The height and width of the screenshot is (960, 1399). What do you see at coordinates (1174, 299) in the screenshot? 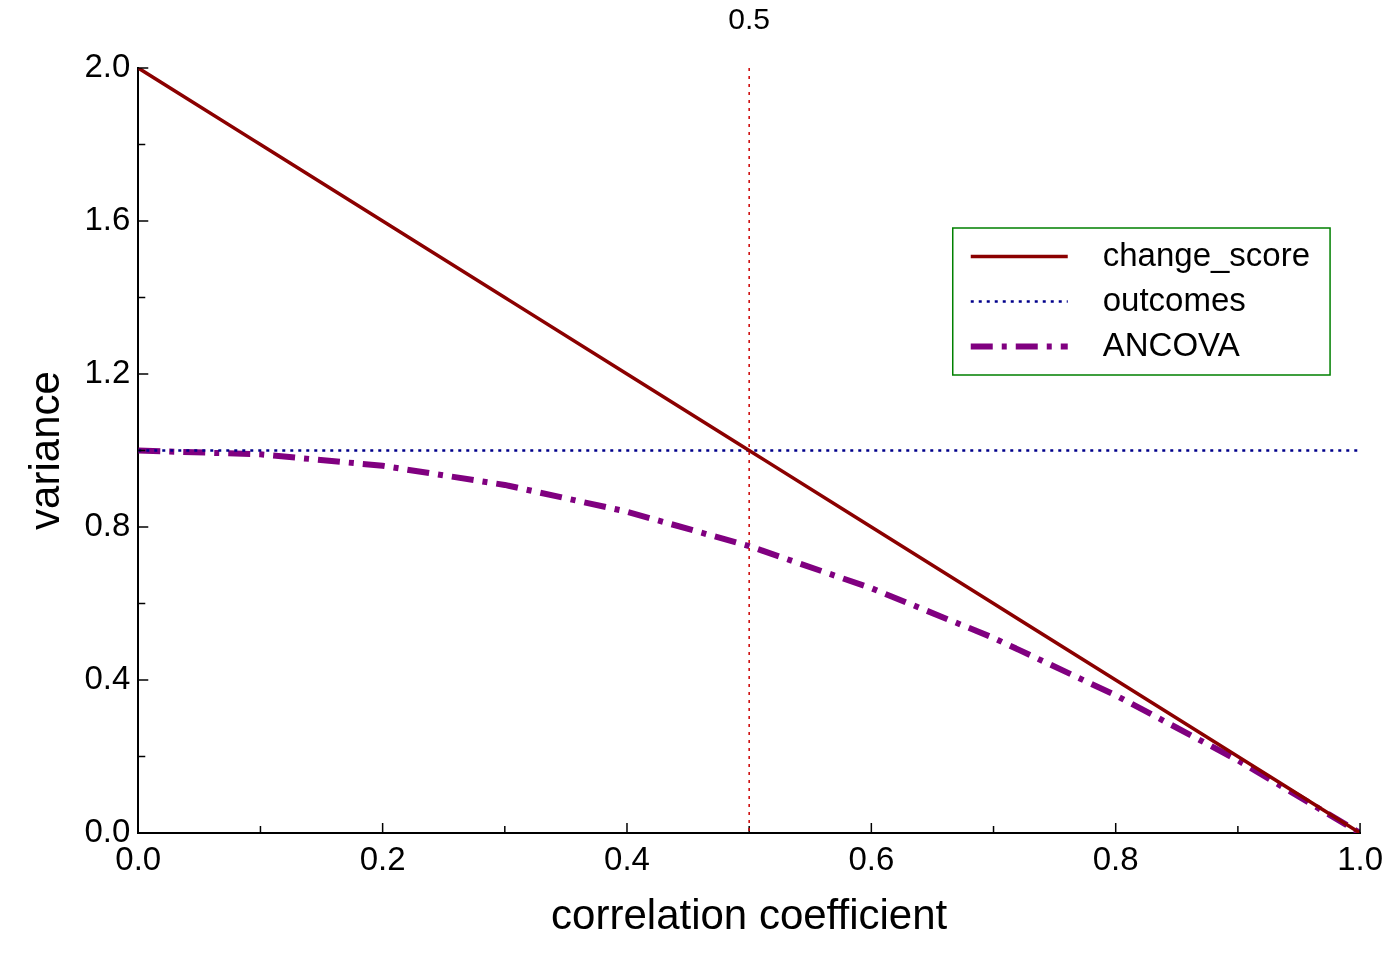
I see `legend-label: outcomes` at bounding box center [1174, 299].